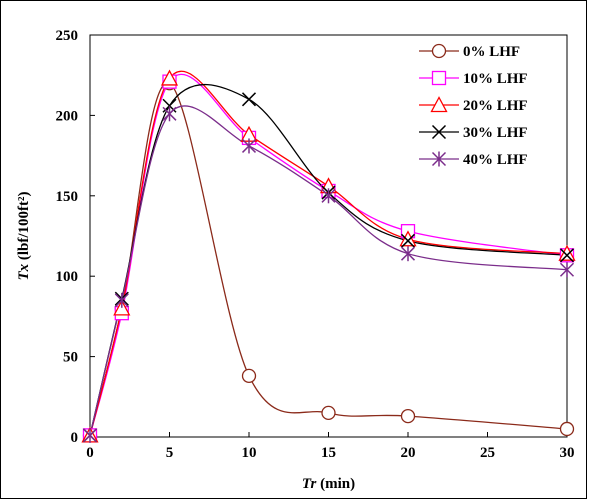  Describe the element at coordinates (24, 235) in the screenshot. I see `y-axis-title: Tx (lbf/100ft²)` at that location.